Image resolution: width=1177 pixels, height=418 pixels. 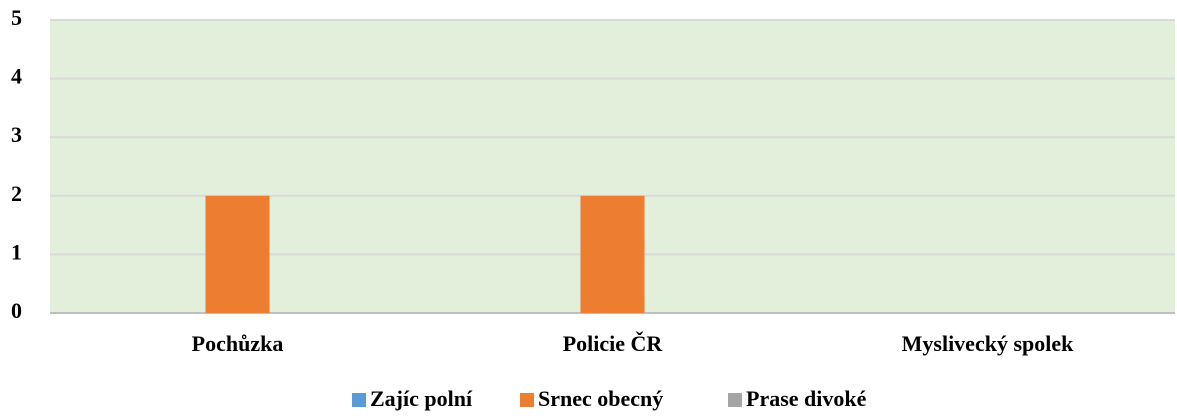 I want to click on y-tick-label: 0, so click(x=16, y=310).